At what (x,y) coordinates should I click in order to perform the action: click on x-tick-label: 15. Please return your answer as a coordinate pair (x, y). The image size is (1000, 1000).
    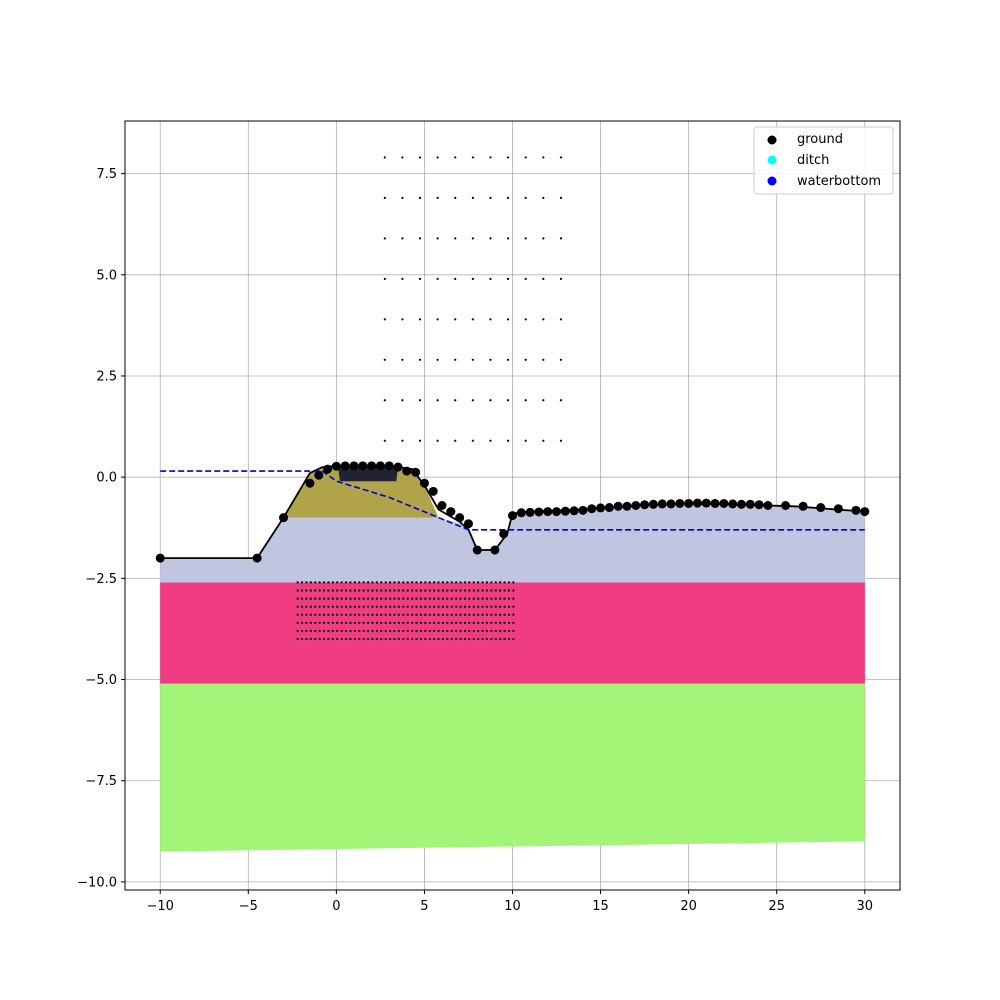
    Looking at the image, I should click on (600, 906).